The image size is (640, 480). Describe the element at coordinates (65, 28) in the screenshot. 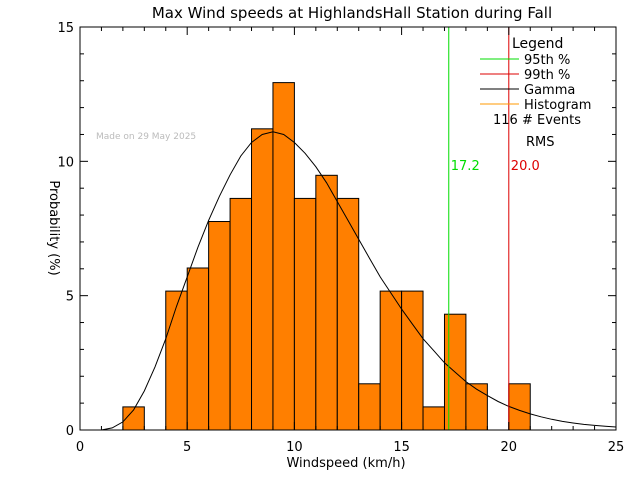

I see `y-tick-label: 15` at that location.